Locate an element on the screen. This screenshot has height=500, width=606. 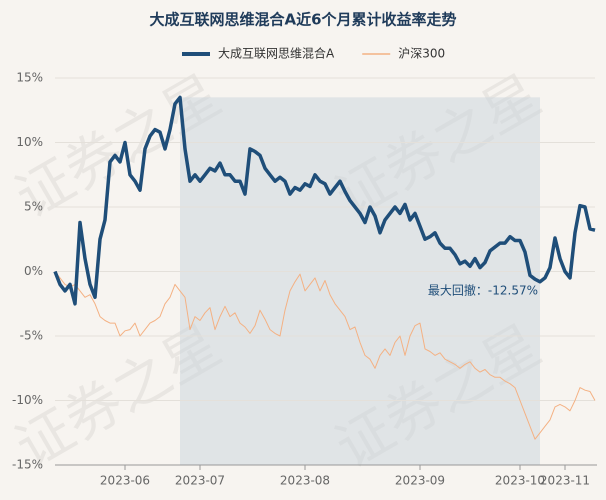
y-tick-label: -10% is located at coordinates (27, 400).